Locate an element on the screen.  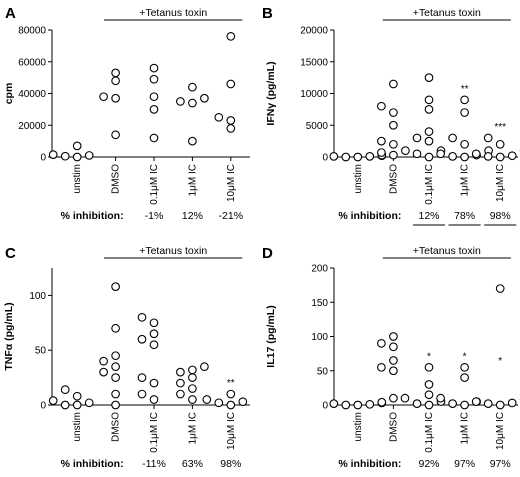
inhibition-value: 97% is located at coordinates (500, 464).